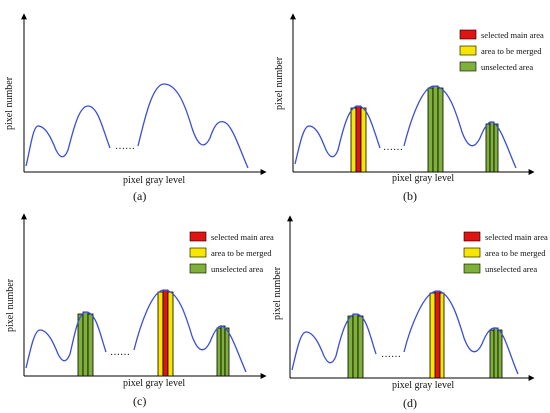 The image size is (550, 413). I want to click on panel-label: (d), so click(410, 403).